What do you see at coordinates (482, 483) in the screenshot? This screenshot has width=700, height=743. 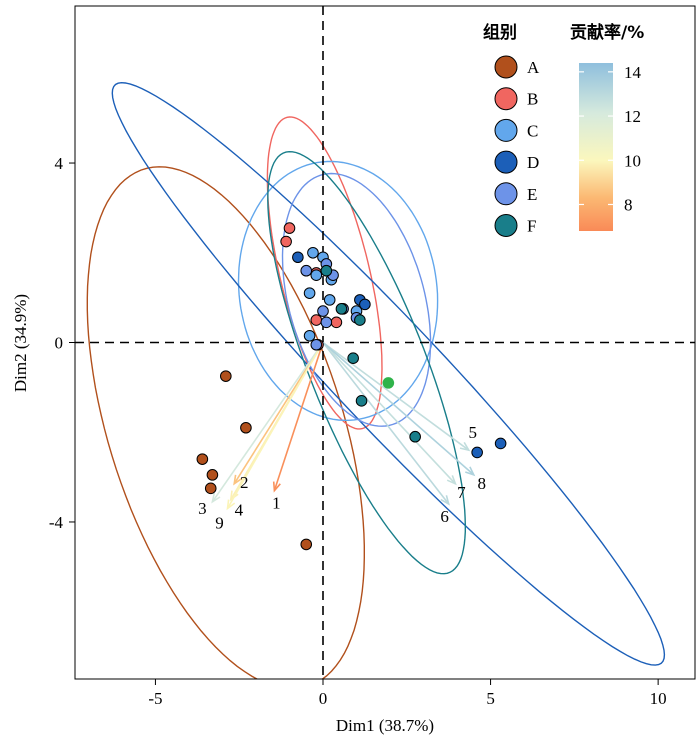 I see `loading-label-8: 8` at bounding box center [482, 483].